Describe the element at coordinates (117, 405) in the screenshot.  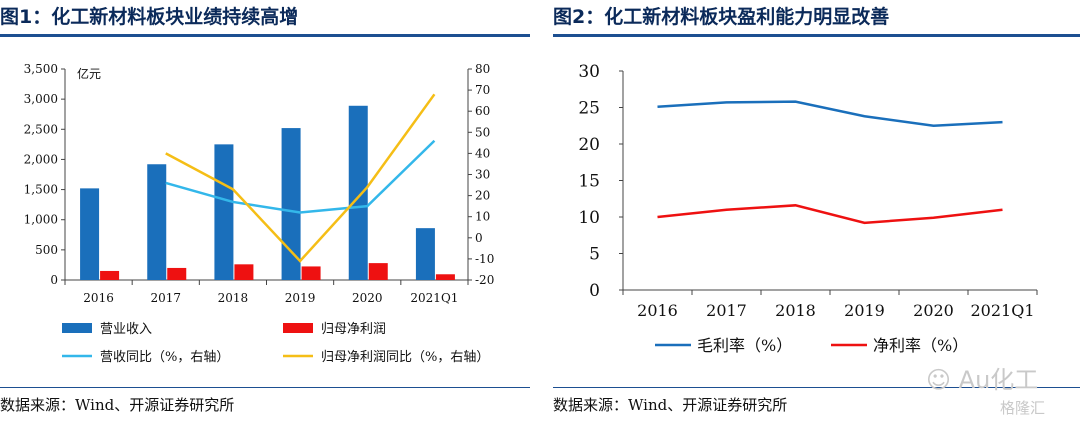
I see `figure-1-source: 数据来源：Wind、开源证券研究所` at that location.